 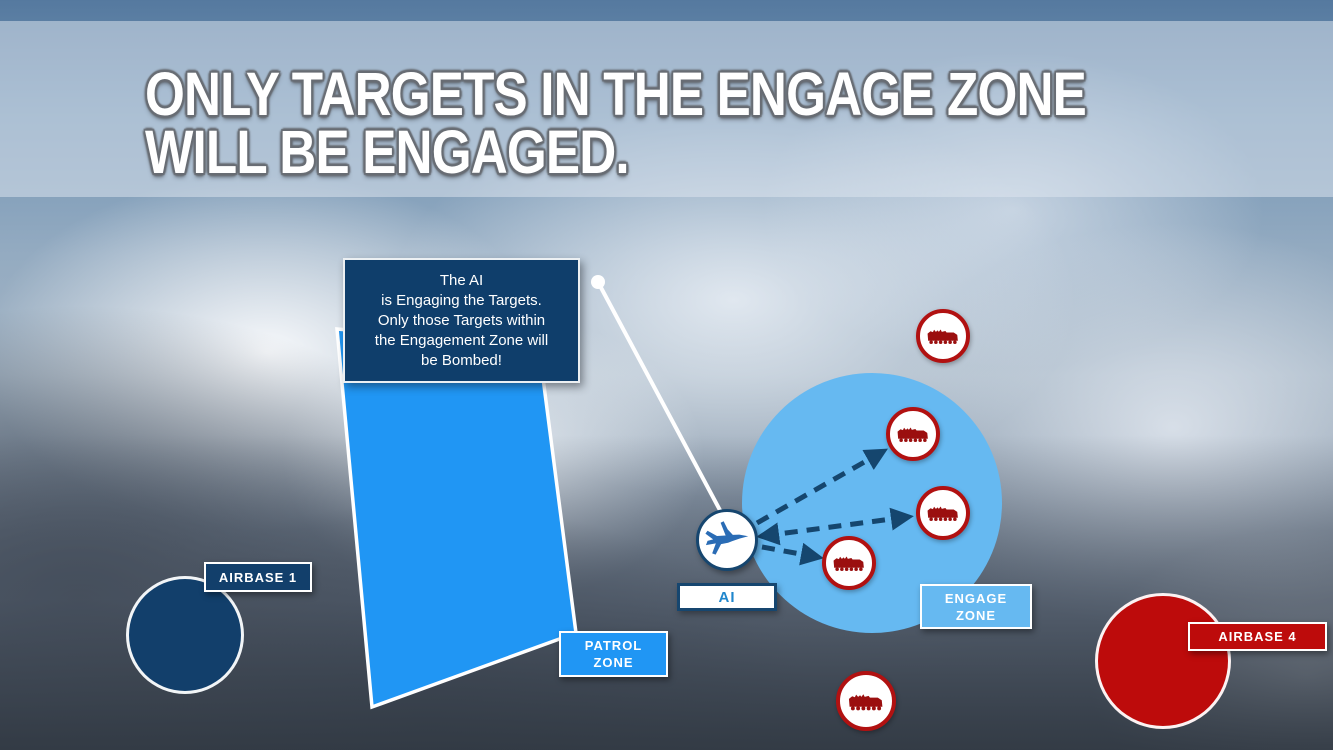 What do you see at coordinates (976, 615) in the screenshot?
I see `engage-zone-label-line2: ZONE` at bounding box center [976, 615].